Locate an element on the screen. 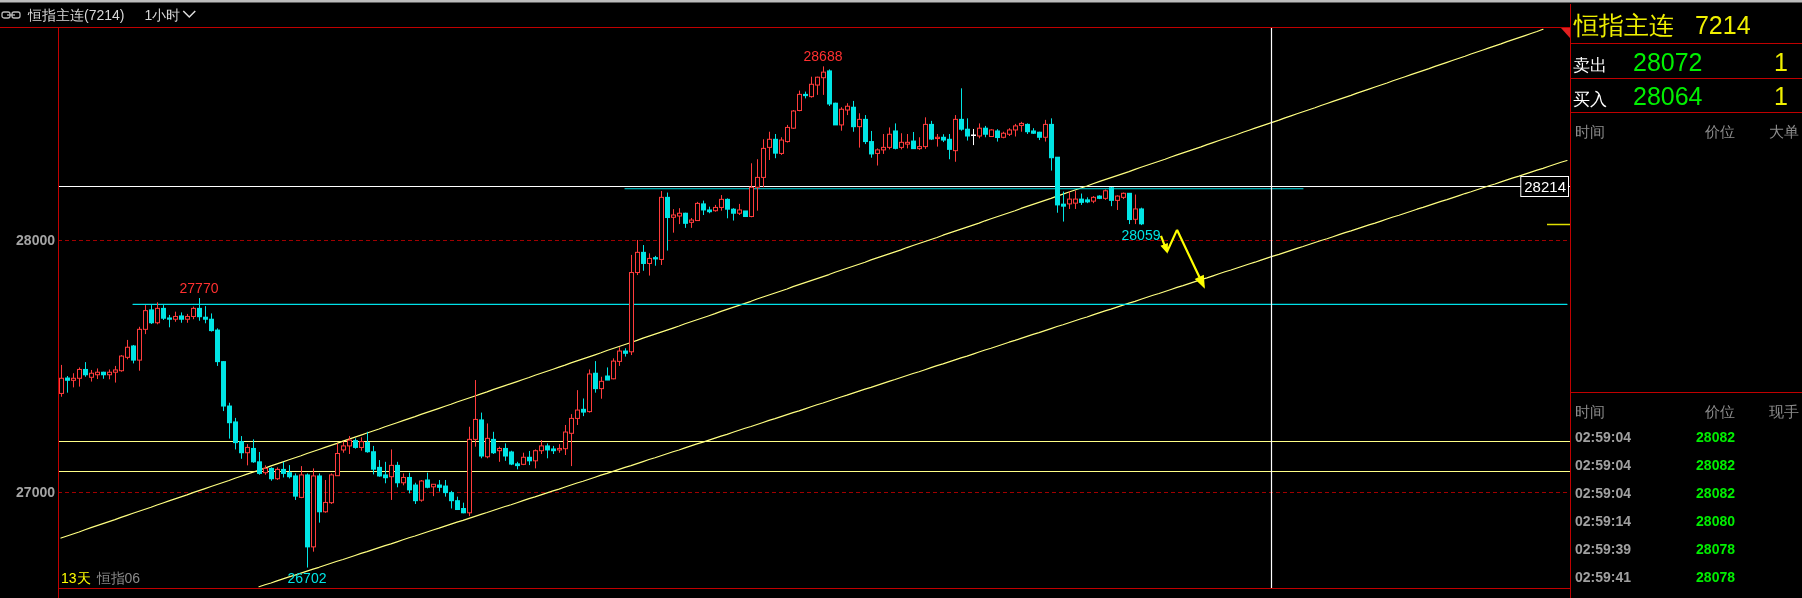 Image resolution: width=1802 pixels, height=598 pixels. annotation: 28688 is located at coordinates (823, 56).